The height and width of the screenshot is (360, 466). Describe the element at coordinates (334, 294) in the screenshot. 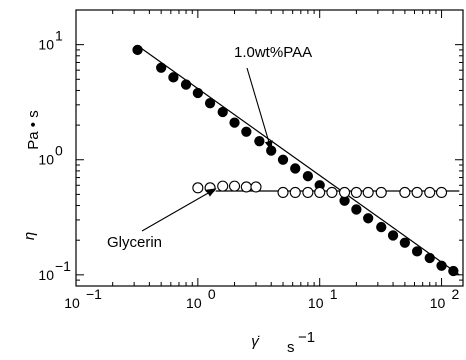

I see `x-tick-label-exponent: 1` at that location.